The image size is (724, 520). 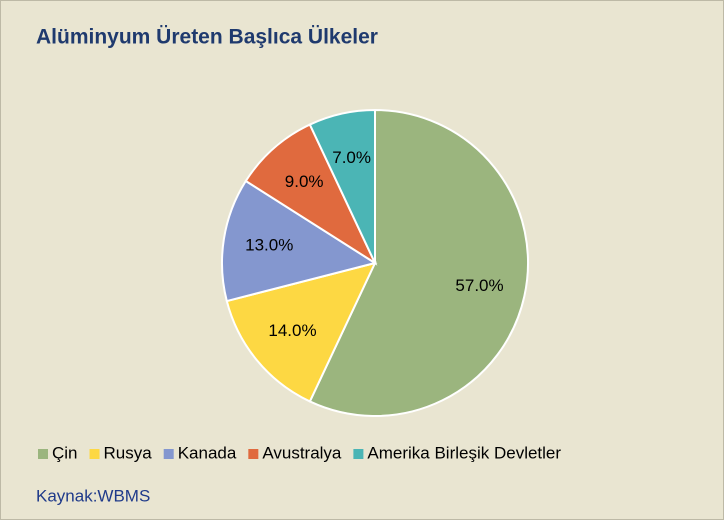 I want to click on source: Kaynak:WBMS, so click(x=93, y=495).